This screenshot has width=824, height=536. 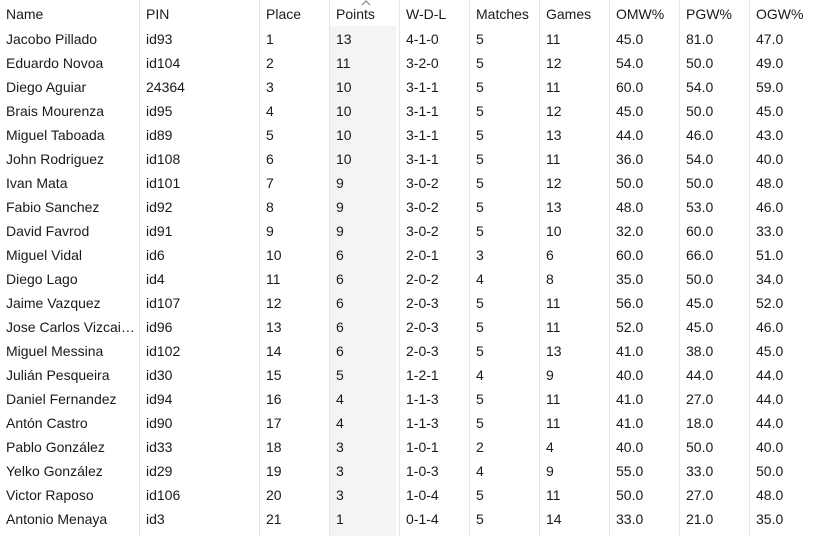 What do you see at coordinates (340, 399) in the screenshot?
I see `cell-points: 4` at bounding box center [340, 399].